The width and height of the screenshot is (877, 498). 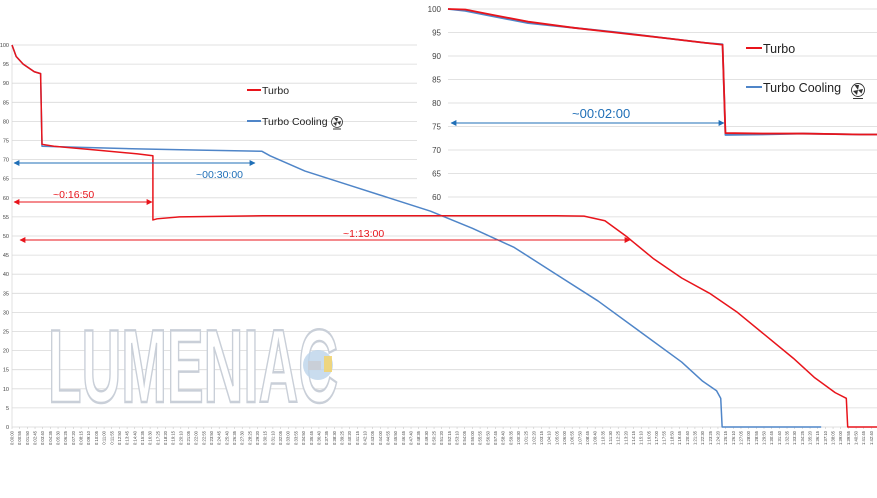 What do you see at coordinates (6, 84) in the screenshot?
I see `main-y-tick-label: 90` at bounding box center [6, 84].